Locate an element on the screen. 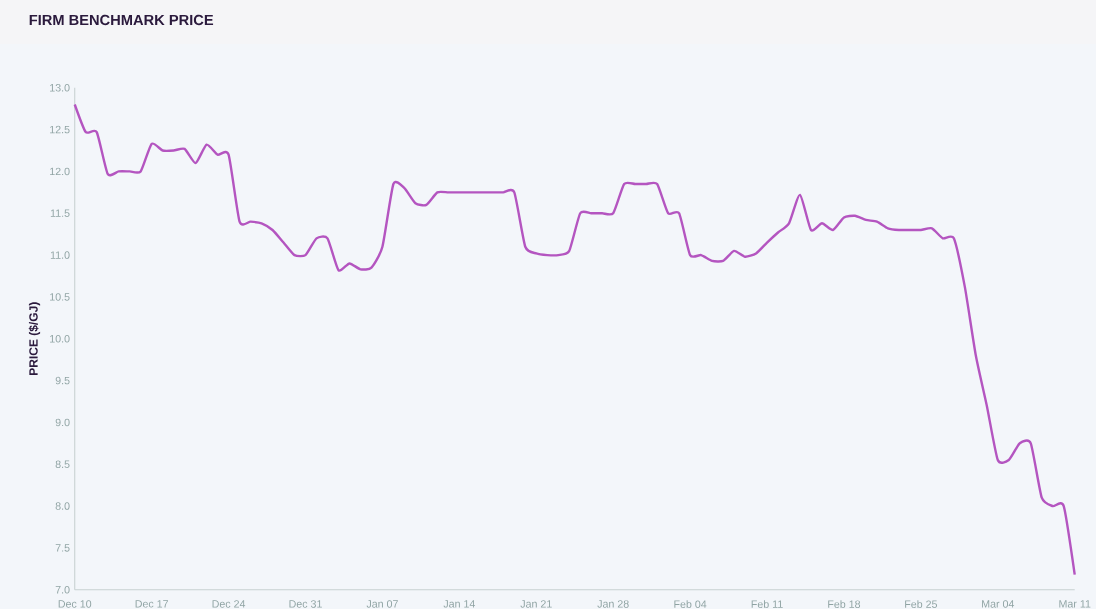 The width and height of the screenshot is (1096, 612). x-tick-label: Mar 04 is located at coordinates (998, 603).